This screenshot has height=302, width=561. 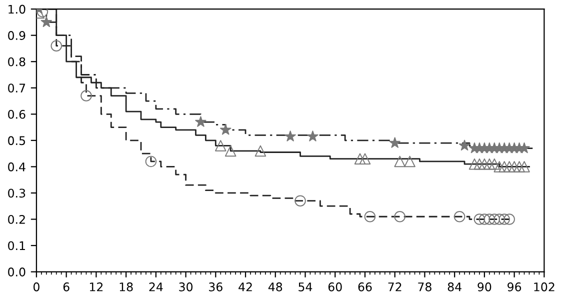 I want to click on x-tick-label: 36, so click(x=215, y=287).